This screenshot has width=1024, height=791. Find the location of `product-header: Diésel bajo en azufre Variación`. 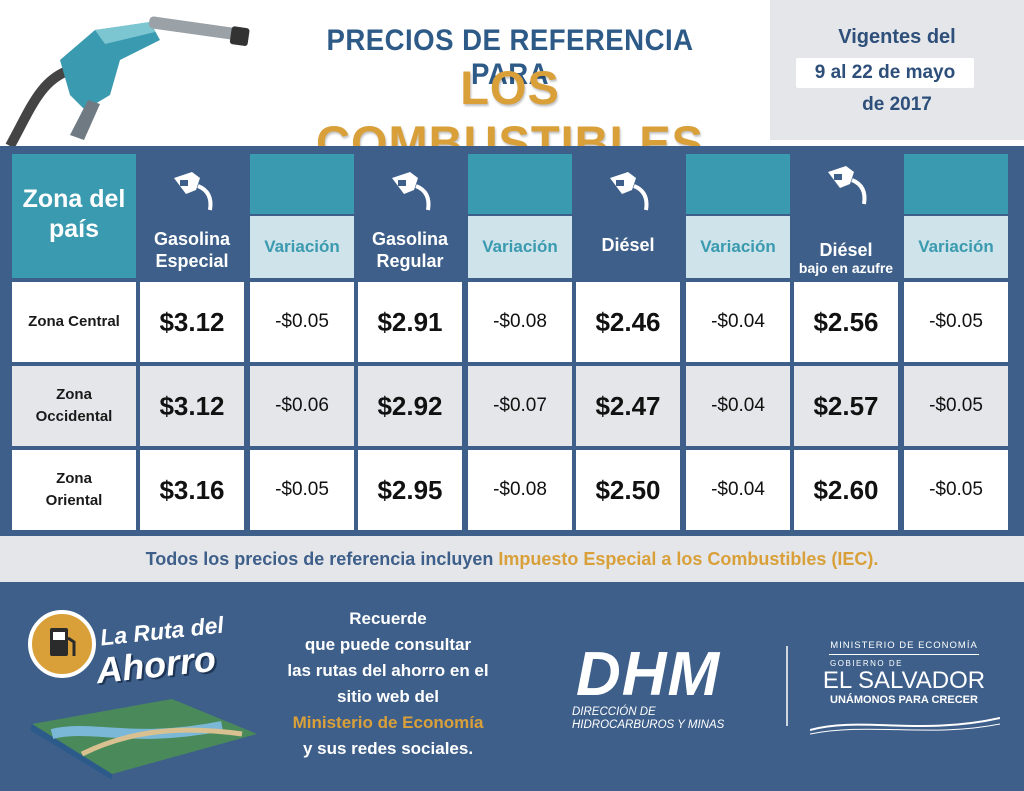

product-header: Diésel bajo en azufre Variación is located at coordinates (901, 216).